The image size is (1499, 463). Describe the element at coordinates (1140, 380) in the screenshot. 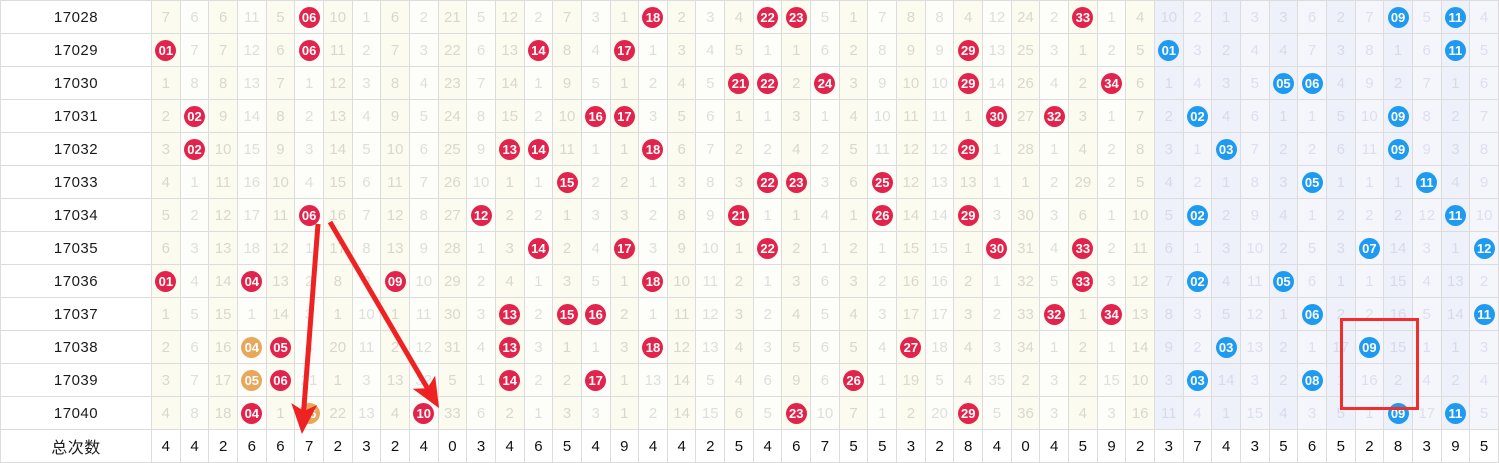

I see `grid-cell: 10` at that location.